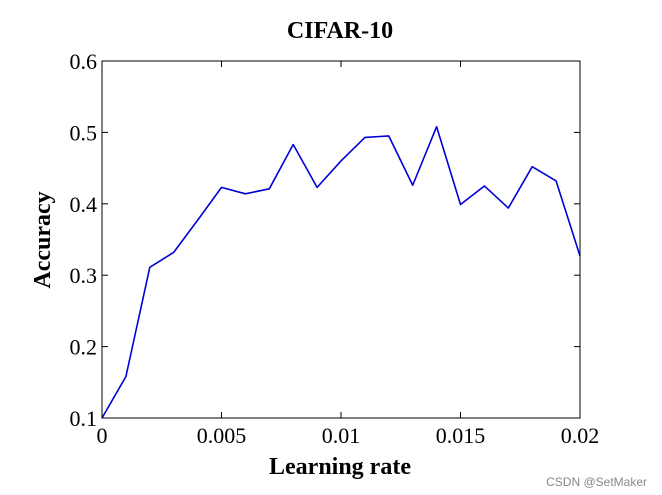  Describe the element at coordinates (341, 435) in the screenshot. I see `x-tick-label: 0.01` at that location.